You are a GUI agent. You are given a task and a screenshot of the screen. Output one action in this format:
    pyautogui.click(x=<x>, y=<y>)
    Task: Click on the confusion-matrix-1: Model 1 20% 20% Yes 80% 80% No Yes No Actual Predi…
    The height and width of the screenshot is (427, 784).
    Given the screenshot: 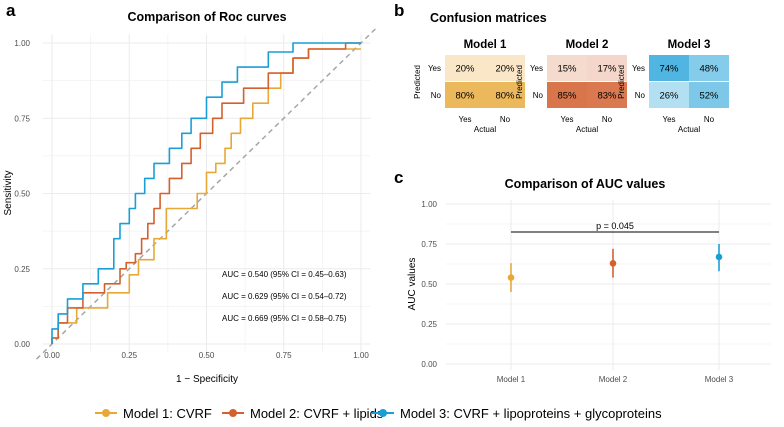 What is the action you would take?
    pyautogui.click(x=469, y=86)
    